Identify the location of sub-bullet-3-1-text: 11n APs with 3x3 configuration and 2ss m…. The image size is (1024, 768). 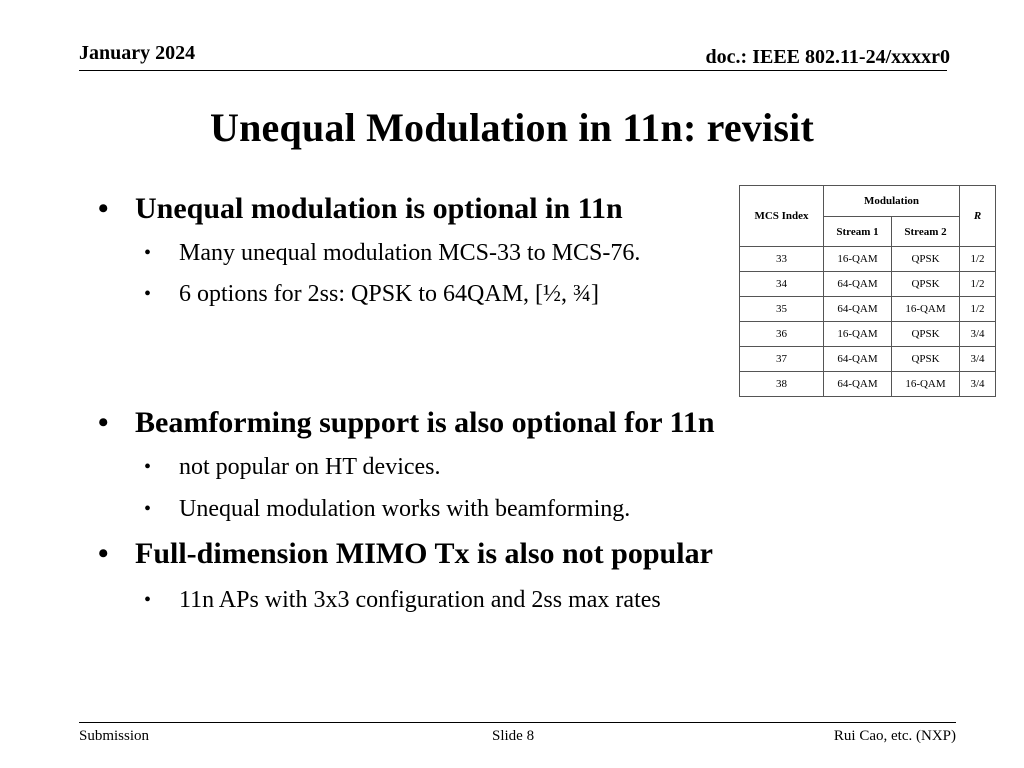
(420, 600).